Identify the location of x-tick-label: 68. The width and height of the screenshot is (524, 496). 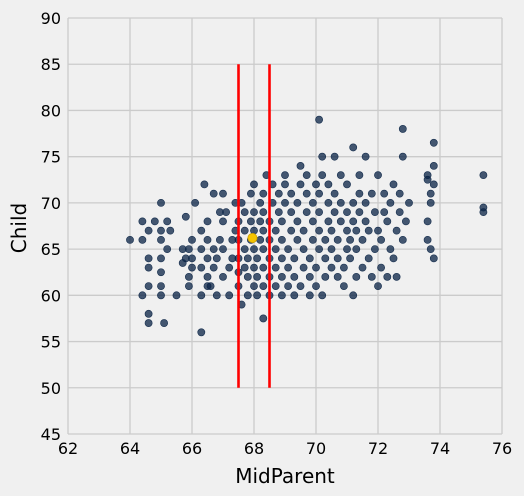
(254, 448).